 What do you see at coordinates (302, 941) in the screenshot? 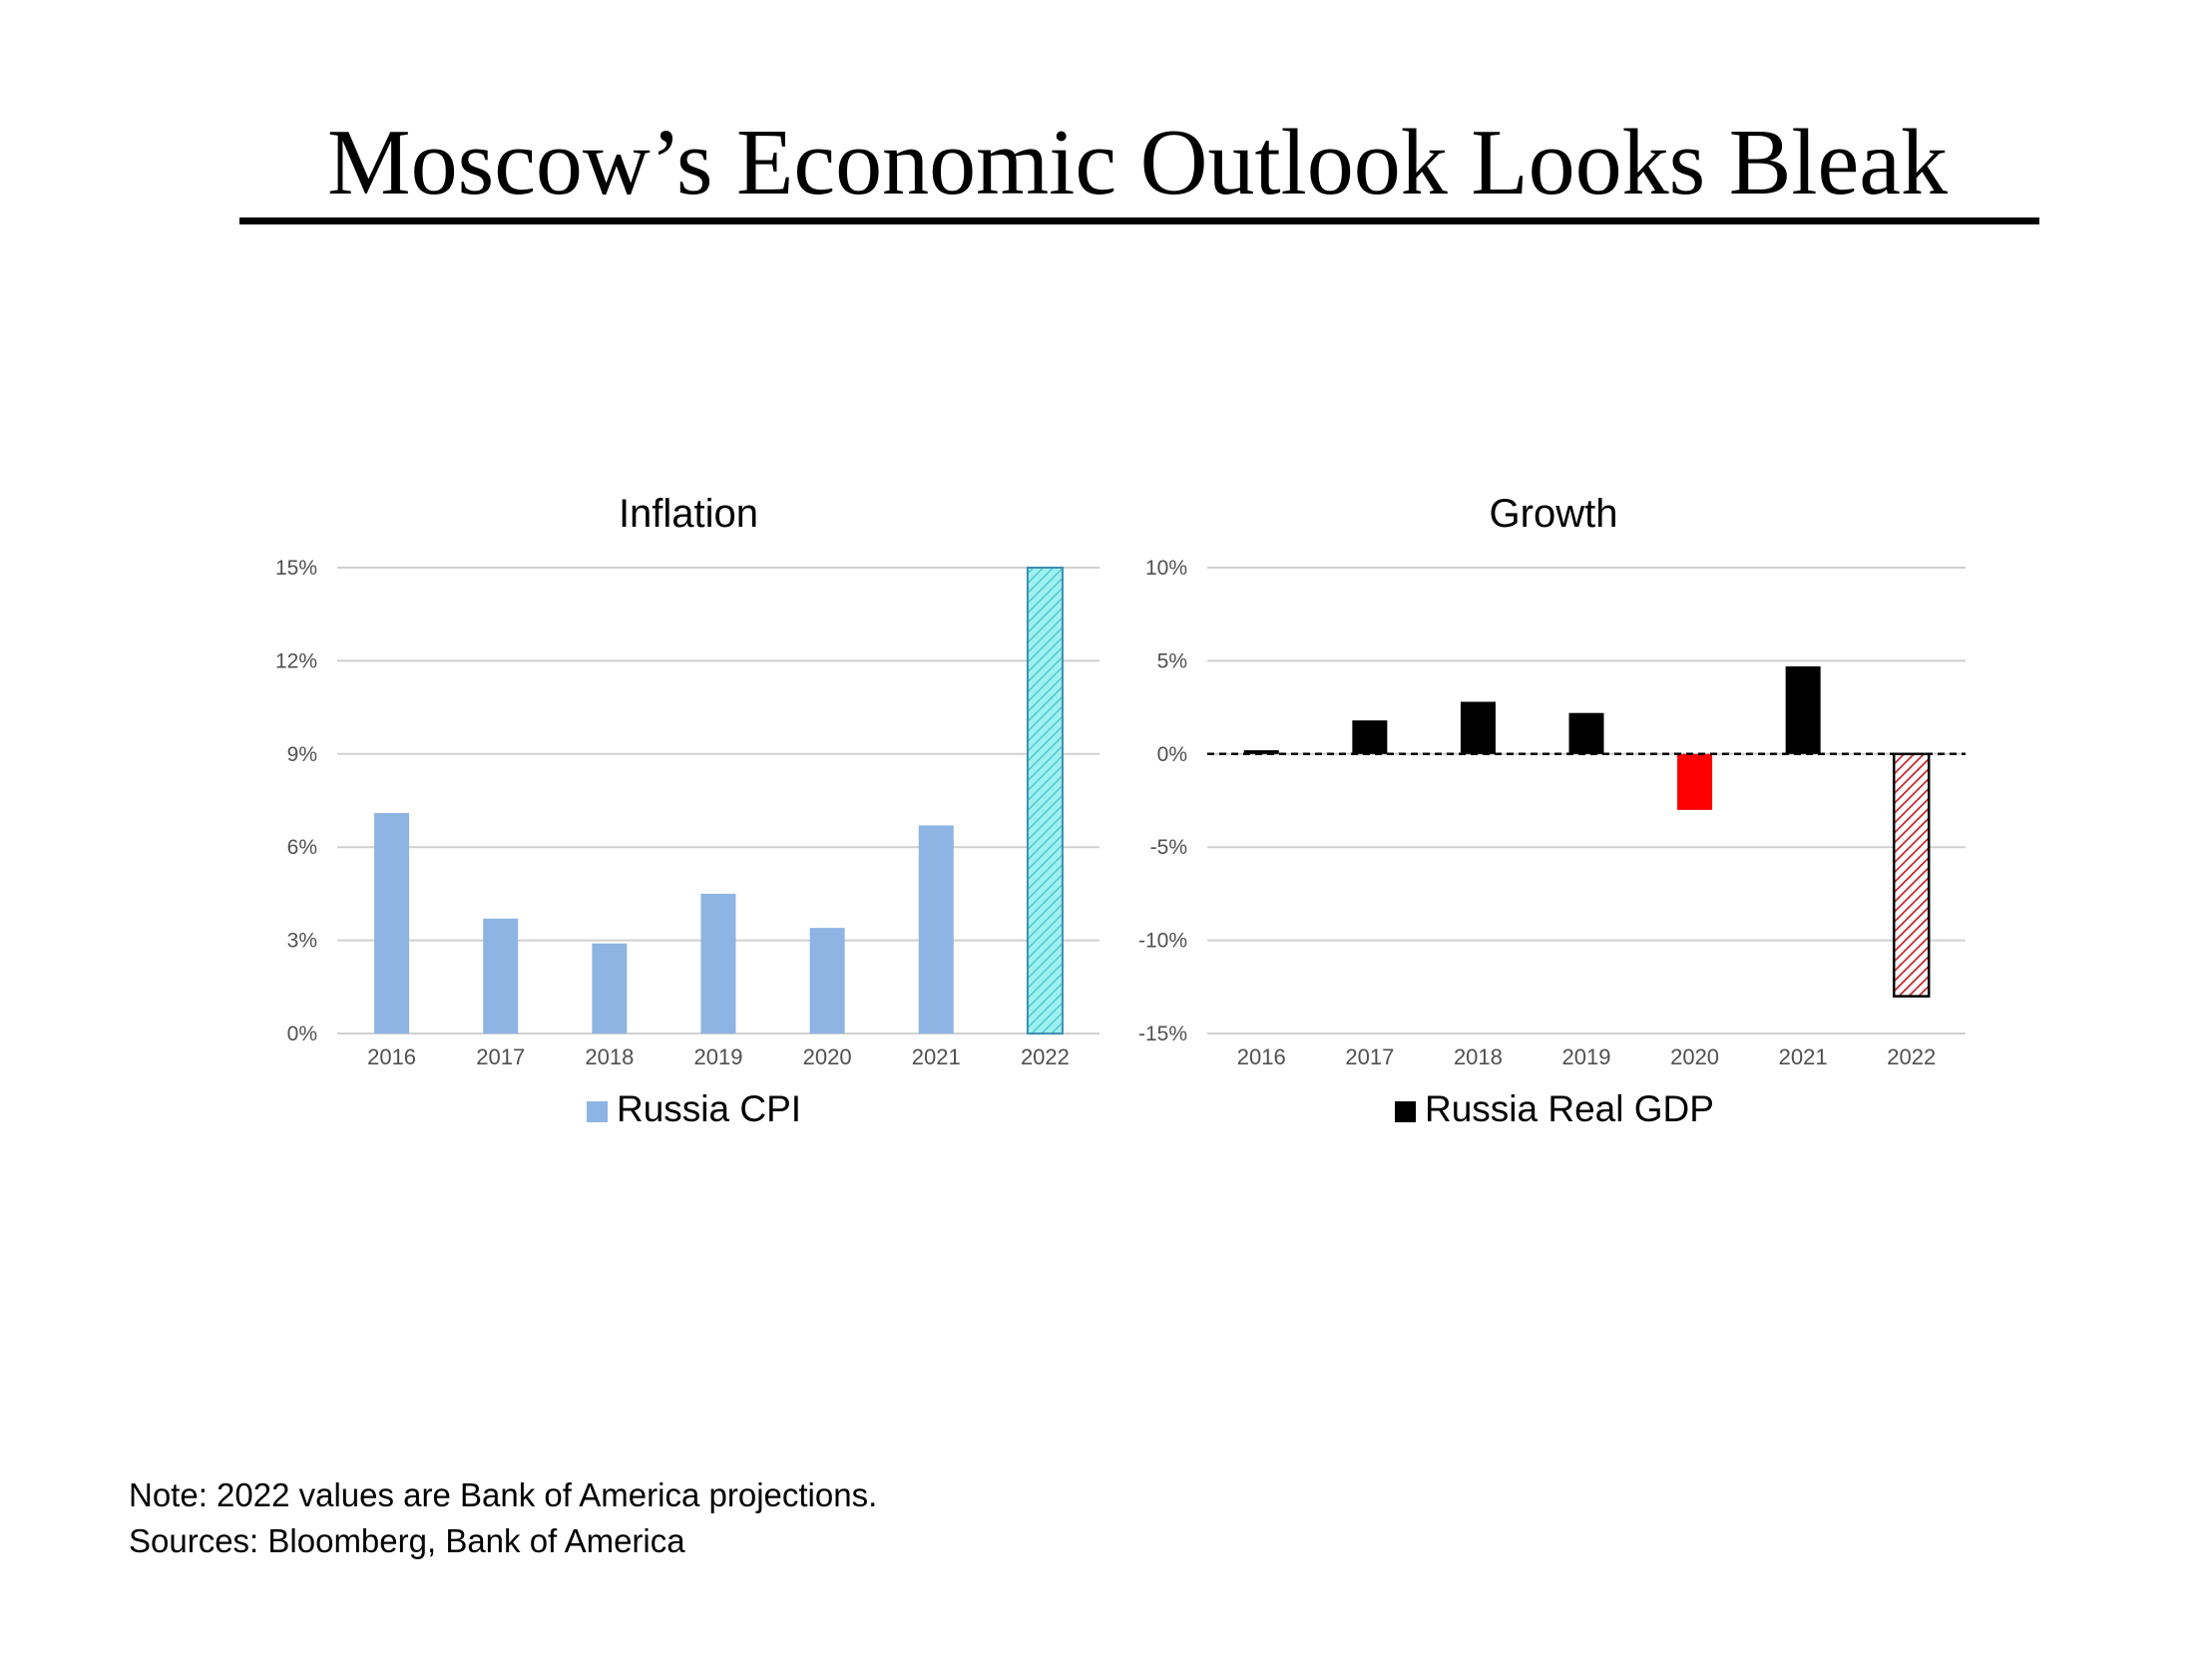
I see `y-tick-label: 3%` at bounding box center [302, 941].